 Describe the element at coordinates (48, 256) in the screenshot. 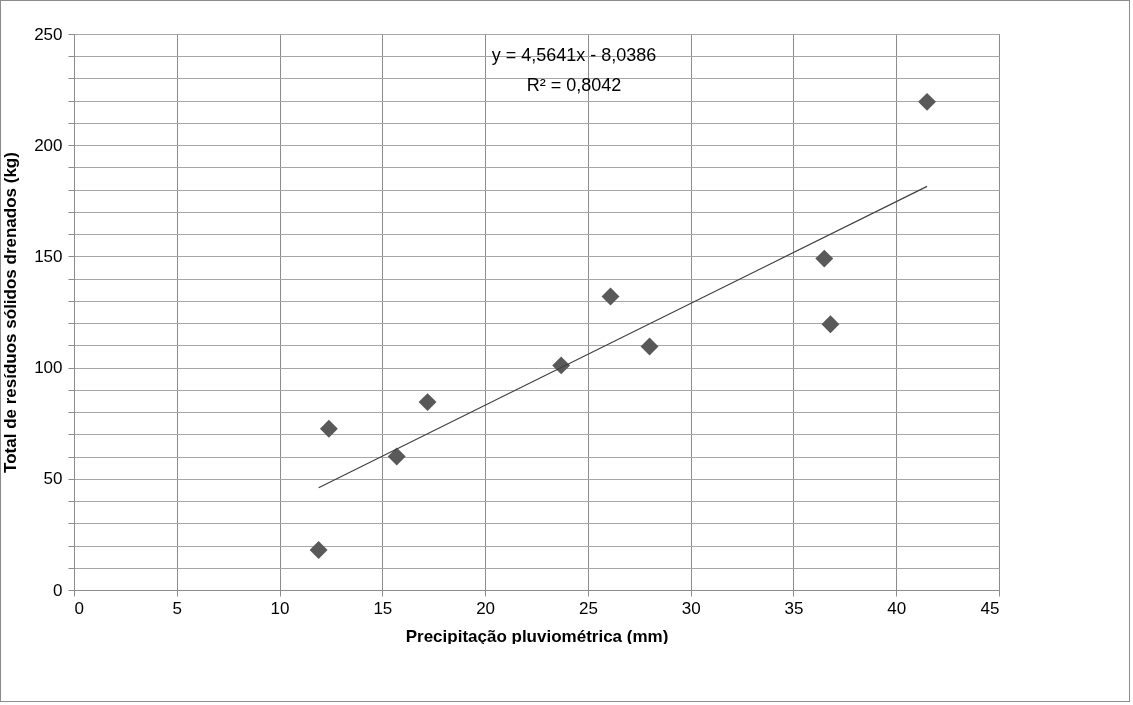

I see `y-tick-label: 150` at that location.